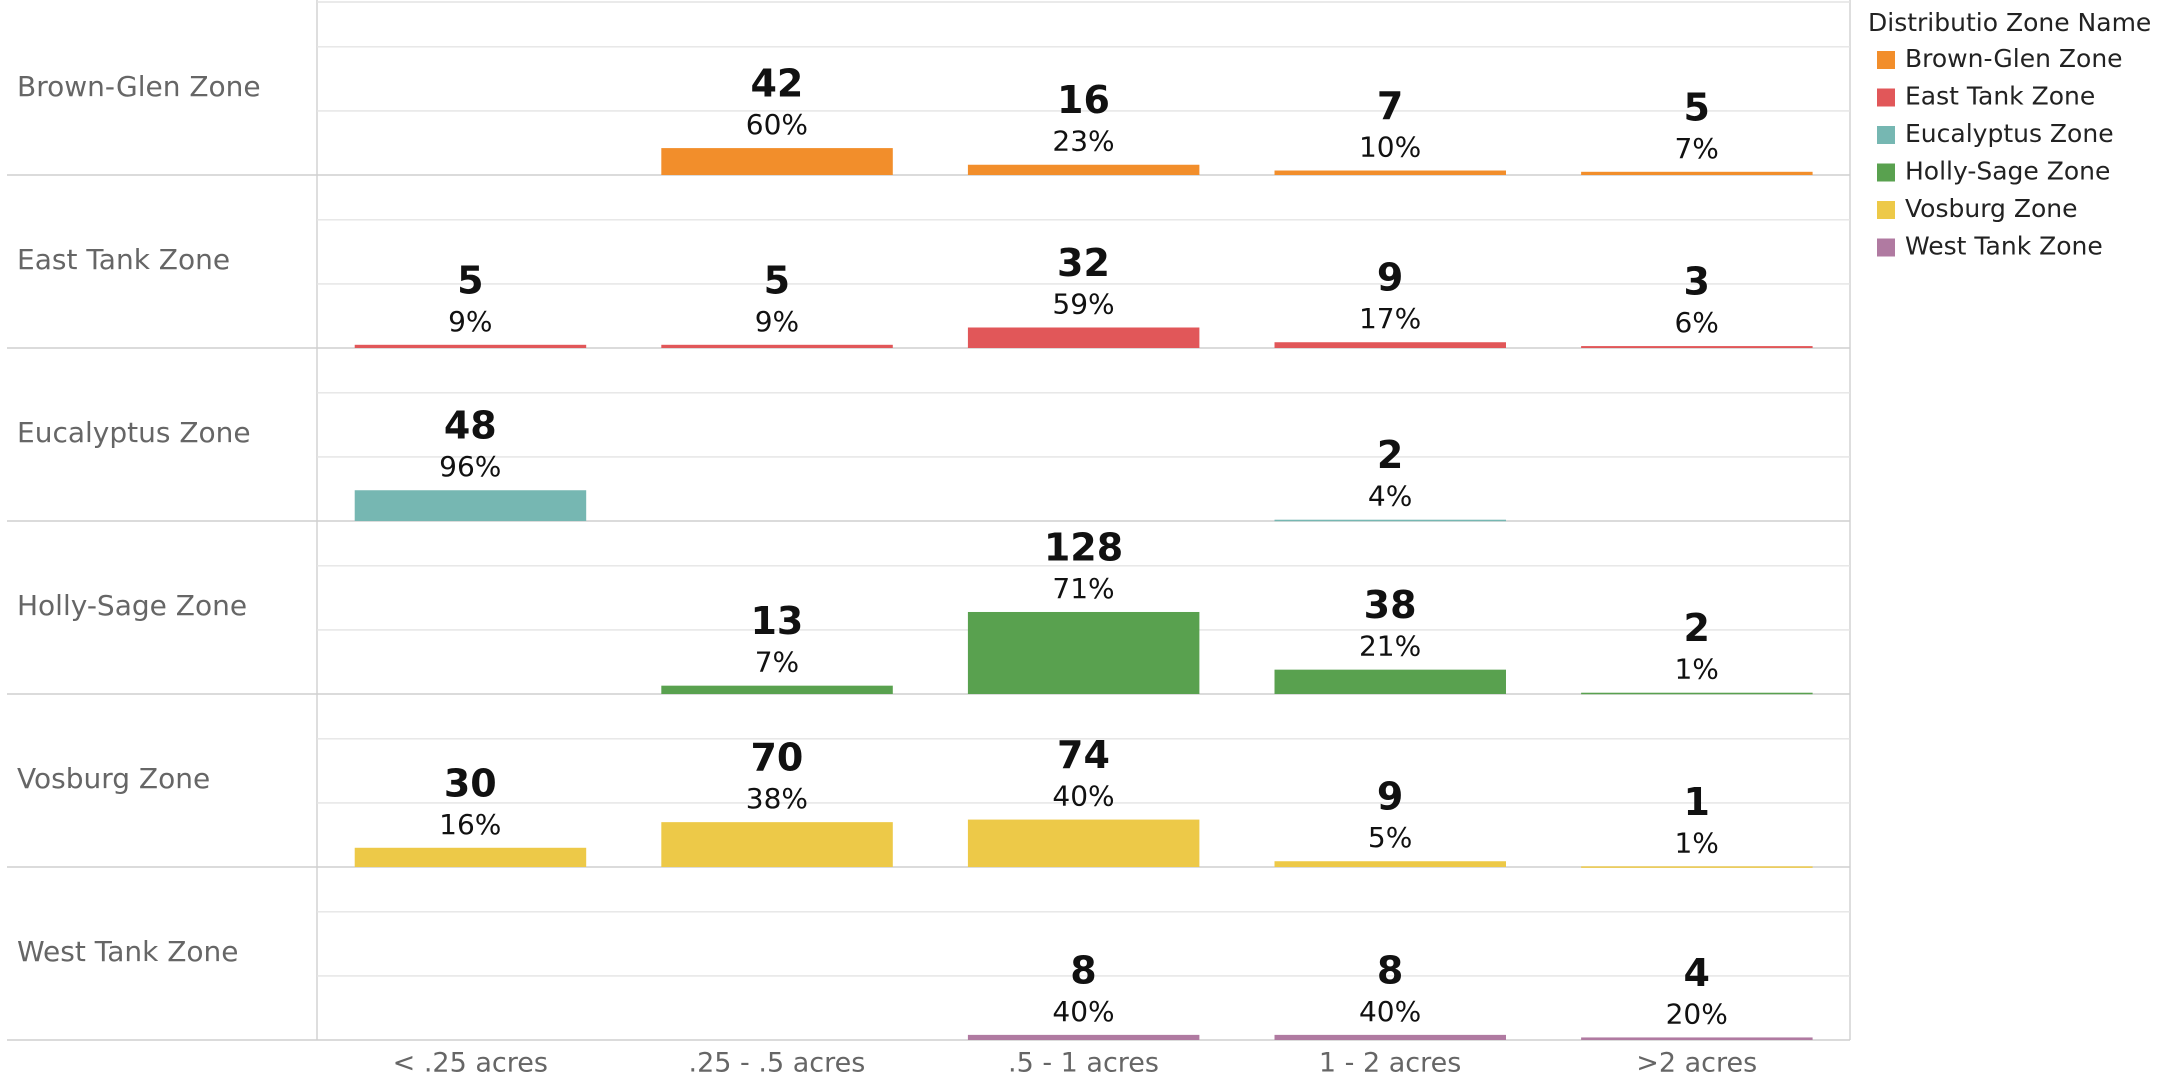 This screenshot has height=1080, width=2184. Describe the element at coordinates (470, 466) in the screenshot. I see `percent-label: 96%` at that location.